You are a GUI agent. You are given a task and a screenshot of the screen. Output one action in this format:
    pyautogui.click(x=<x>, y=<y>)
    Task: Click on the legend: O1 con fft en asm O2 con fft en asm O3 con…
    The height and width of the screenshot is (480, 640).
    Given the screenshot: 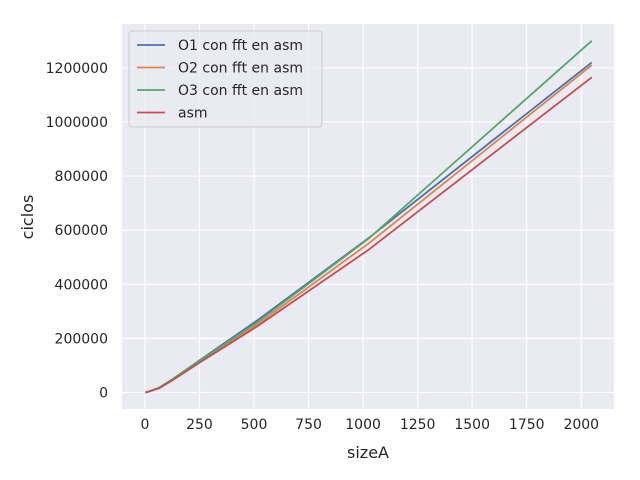 What is the action you would take?
    pyautogui.click(x=225, y=79)
    